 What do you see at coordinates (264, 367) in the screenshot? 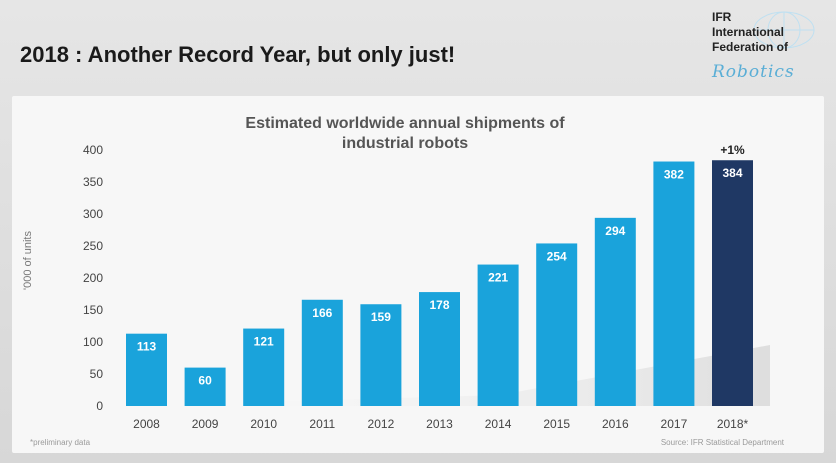
I see `bar-2010` at bounding box center [264, 367].